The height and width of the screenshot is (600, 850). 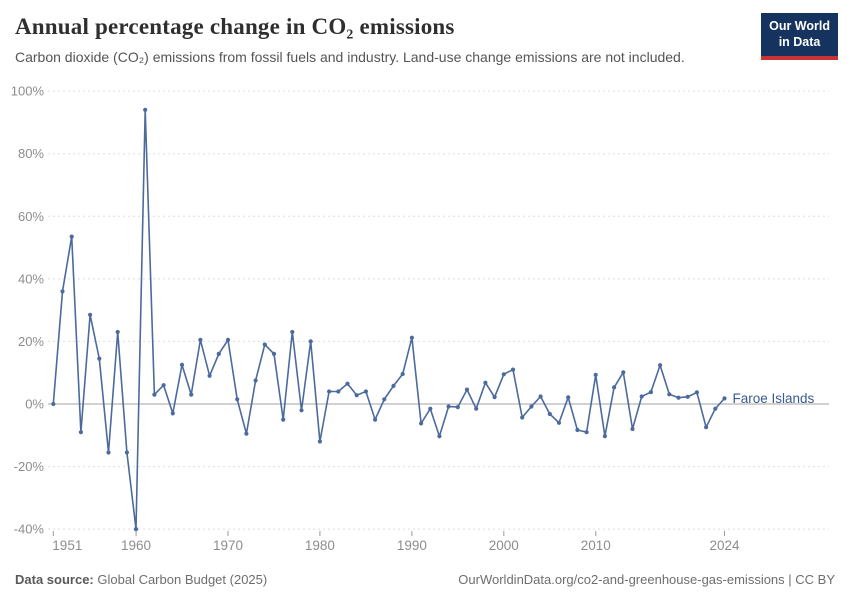 What do you see at coordinates (67, 545) in the screenshot?
I see `x-tick-label: 1951` at bounding box center [67, 545].